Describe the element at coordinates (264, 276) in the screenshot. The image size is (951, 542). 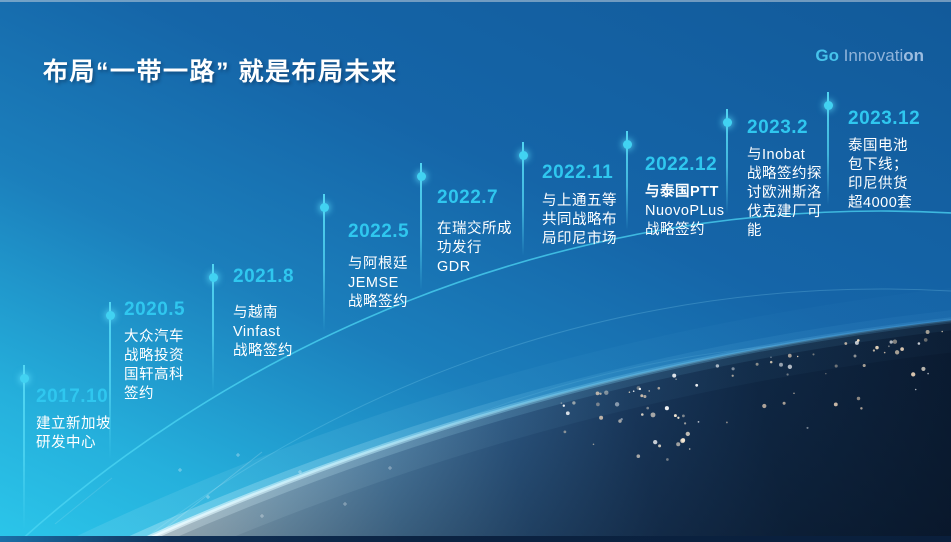
I see `milestone-date: 2021.8` at that location.